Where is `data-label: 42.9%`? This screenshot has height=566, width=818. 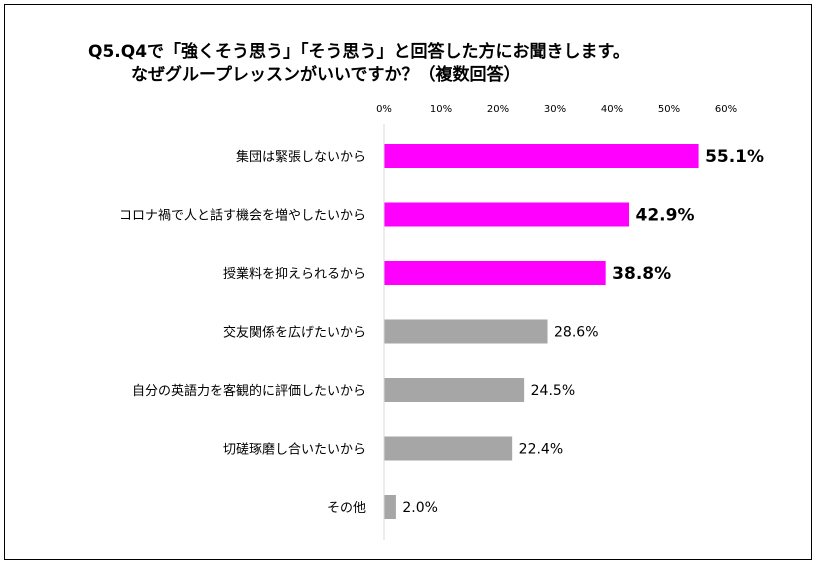
data-label: 42.9% is located at coordinates (665, 216).